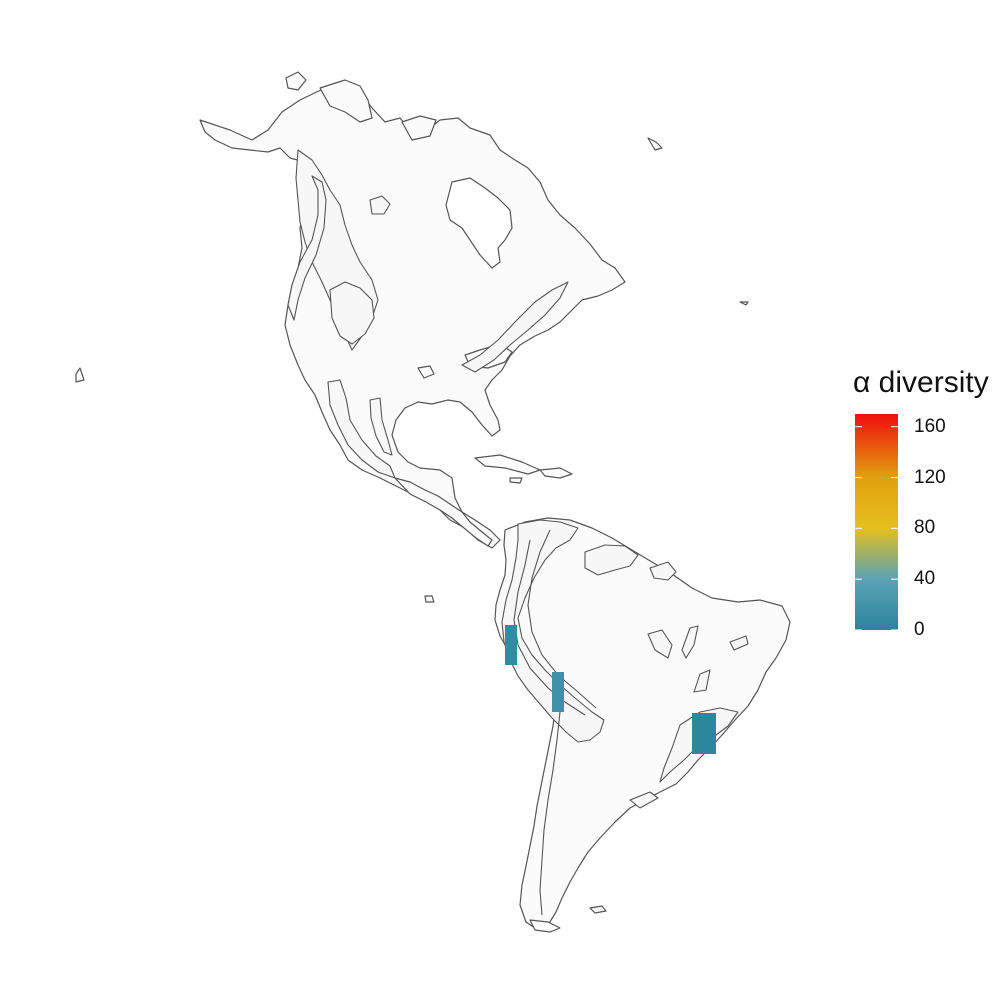  Describe the element at coordinates (925, 528) in the screenshot. I see `legend-tick-label: 80` at that location.